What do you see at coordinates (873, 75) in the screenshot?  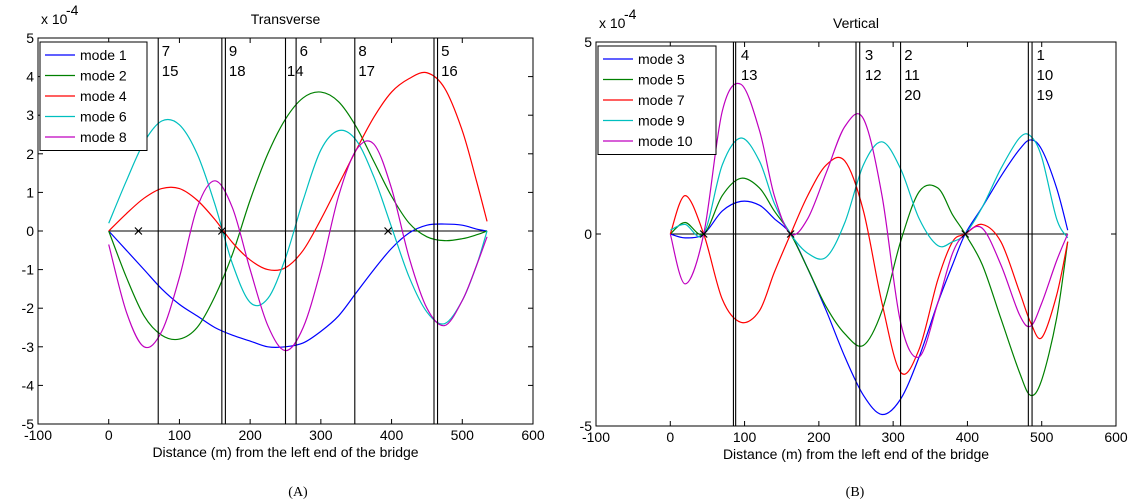 I see `sensor-label: 12` at bounding box center [873, 75].